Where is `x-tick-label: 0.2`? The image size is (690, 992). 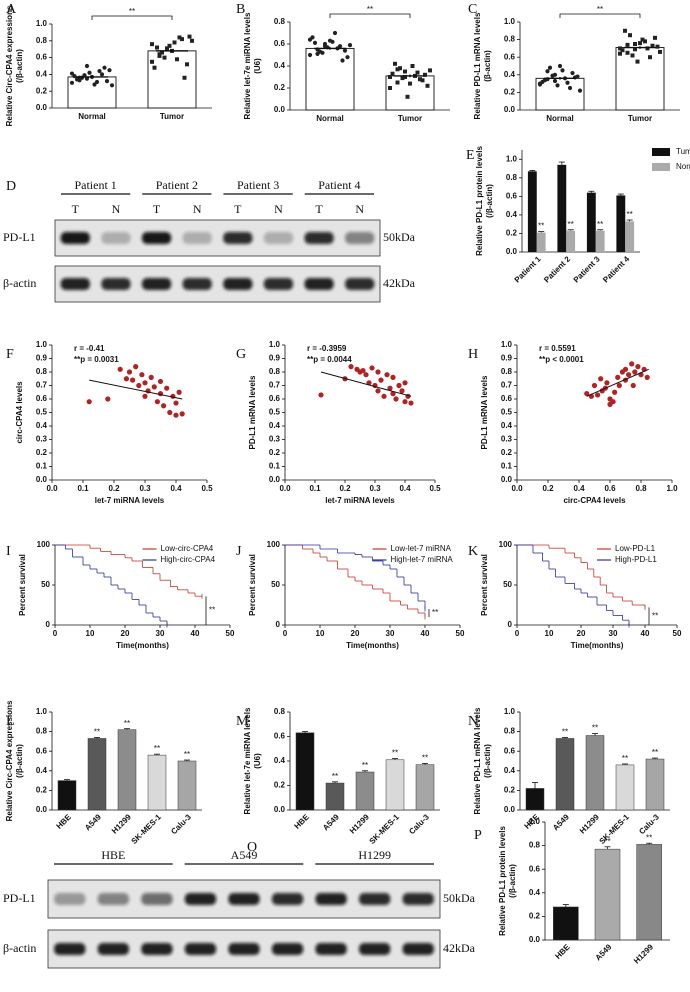
x-tick-label: 0.2 is located at coordinates (548, 488).